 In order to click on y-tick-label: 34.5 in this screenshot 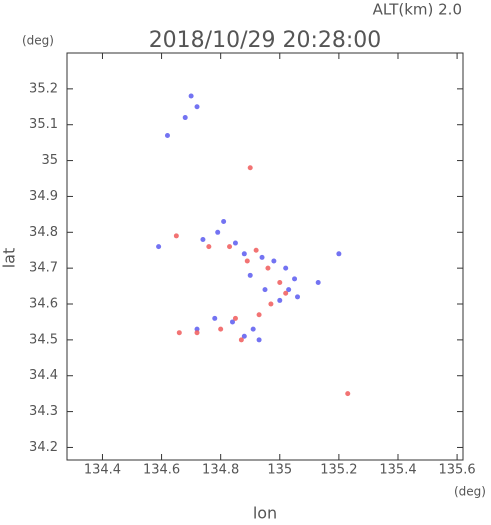, I will do `click(43, 339)`.